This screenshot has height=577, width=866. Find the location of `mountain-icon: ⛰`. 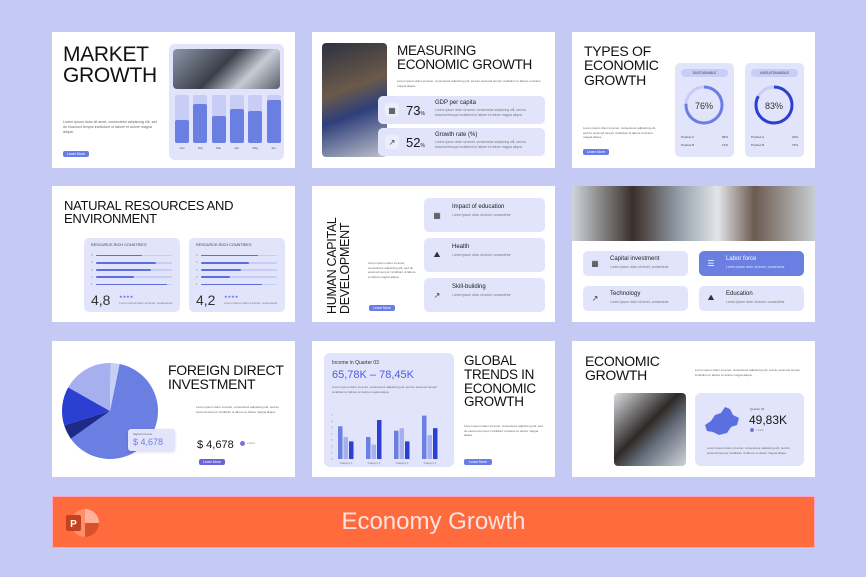

mountain-icon: ⛰ is located at coordinates (711, 297).